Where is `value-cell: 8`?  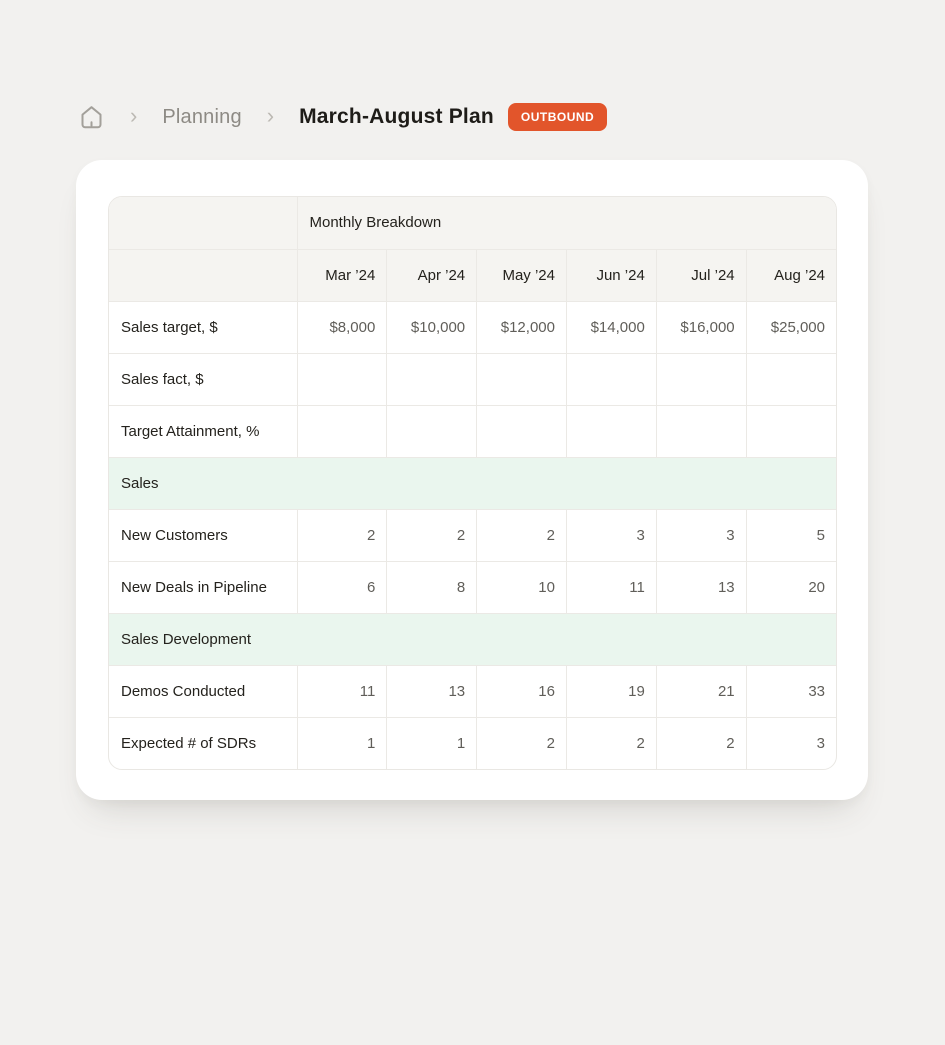 value-cell: 8 is located at coordinates (432, 587).